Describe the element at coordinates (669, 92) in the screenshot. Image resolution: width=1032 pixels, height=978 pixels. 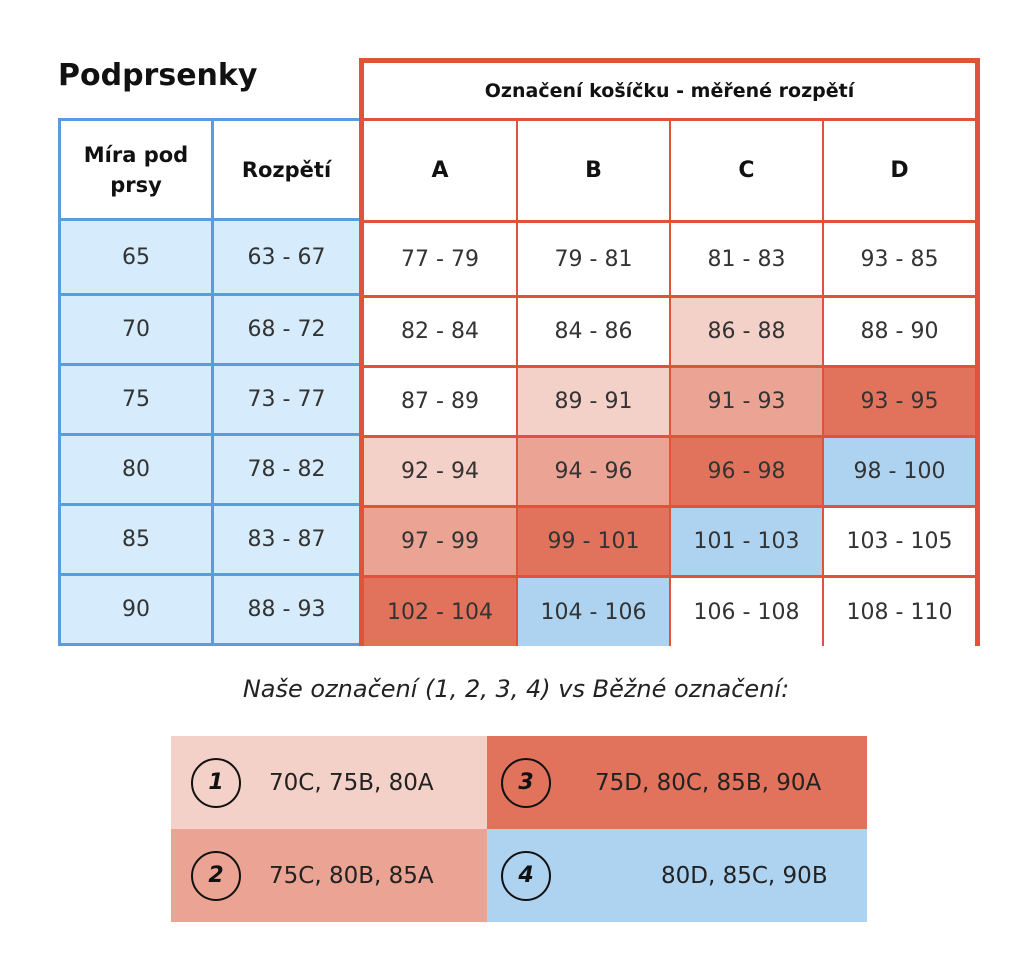
I see `cup-table-header: Označení košíčku - měřené rozpětí` at that location.